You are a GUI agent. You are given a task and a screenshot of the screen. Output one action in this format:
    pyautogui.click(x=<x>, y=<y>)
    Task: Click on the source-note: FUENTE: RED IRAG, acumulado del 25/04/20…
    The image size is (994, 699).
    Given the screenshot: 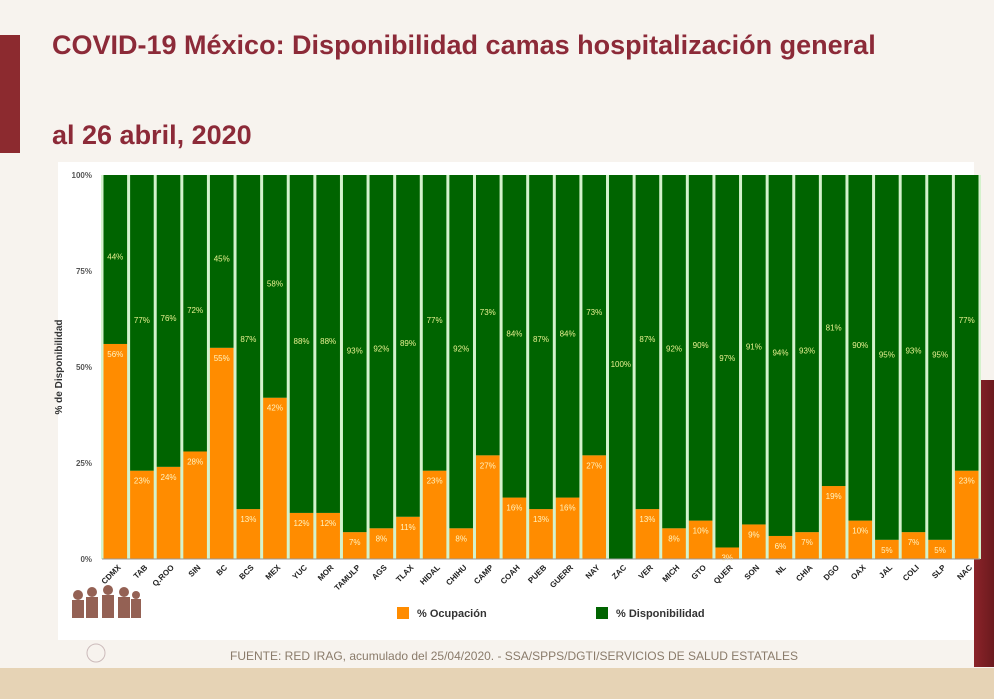 What is the action you would take?
    pyautogui.click(x=514, y=656)
    